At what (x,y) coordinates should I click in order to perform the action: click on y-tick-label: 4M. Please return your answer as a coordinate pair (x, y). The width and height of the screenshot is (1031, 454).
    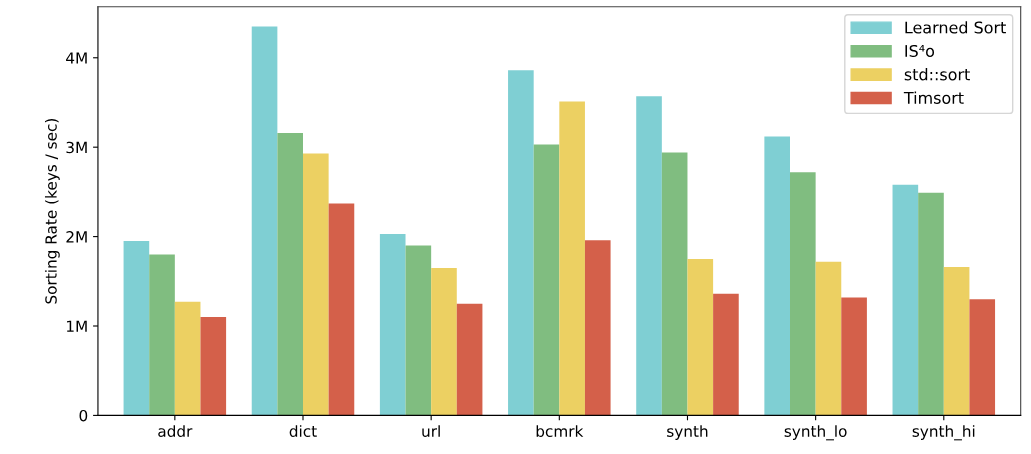
    Looking at the image, I should click on (76, 58).